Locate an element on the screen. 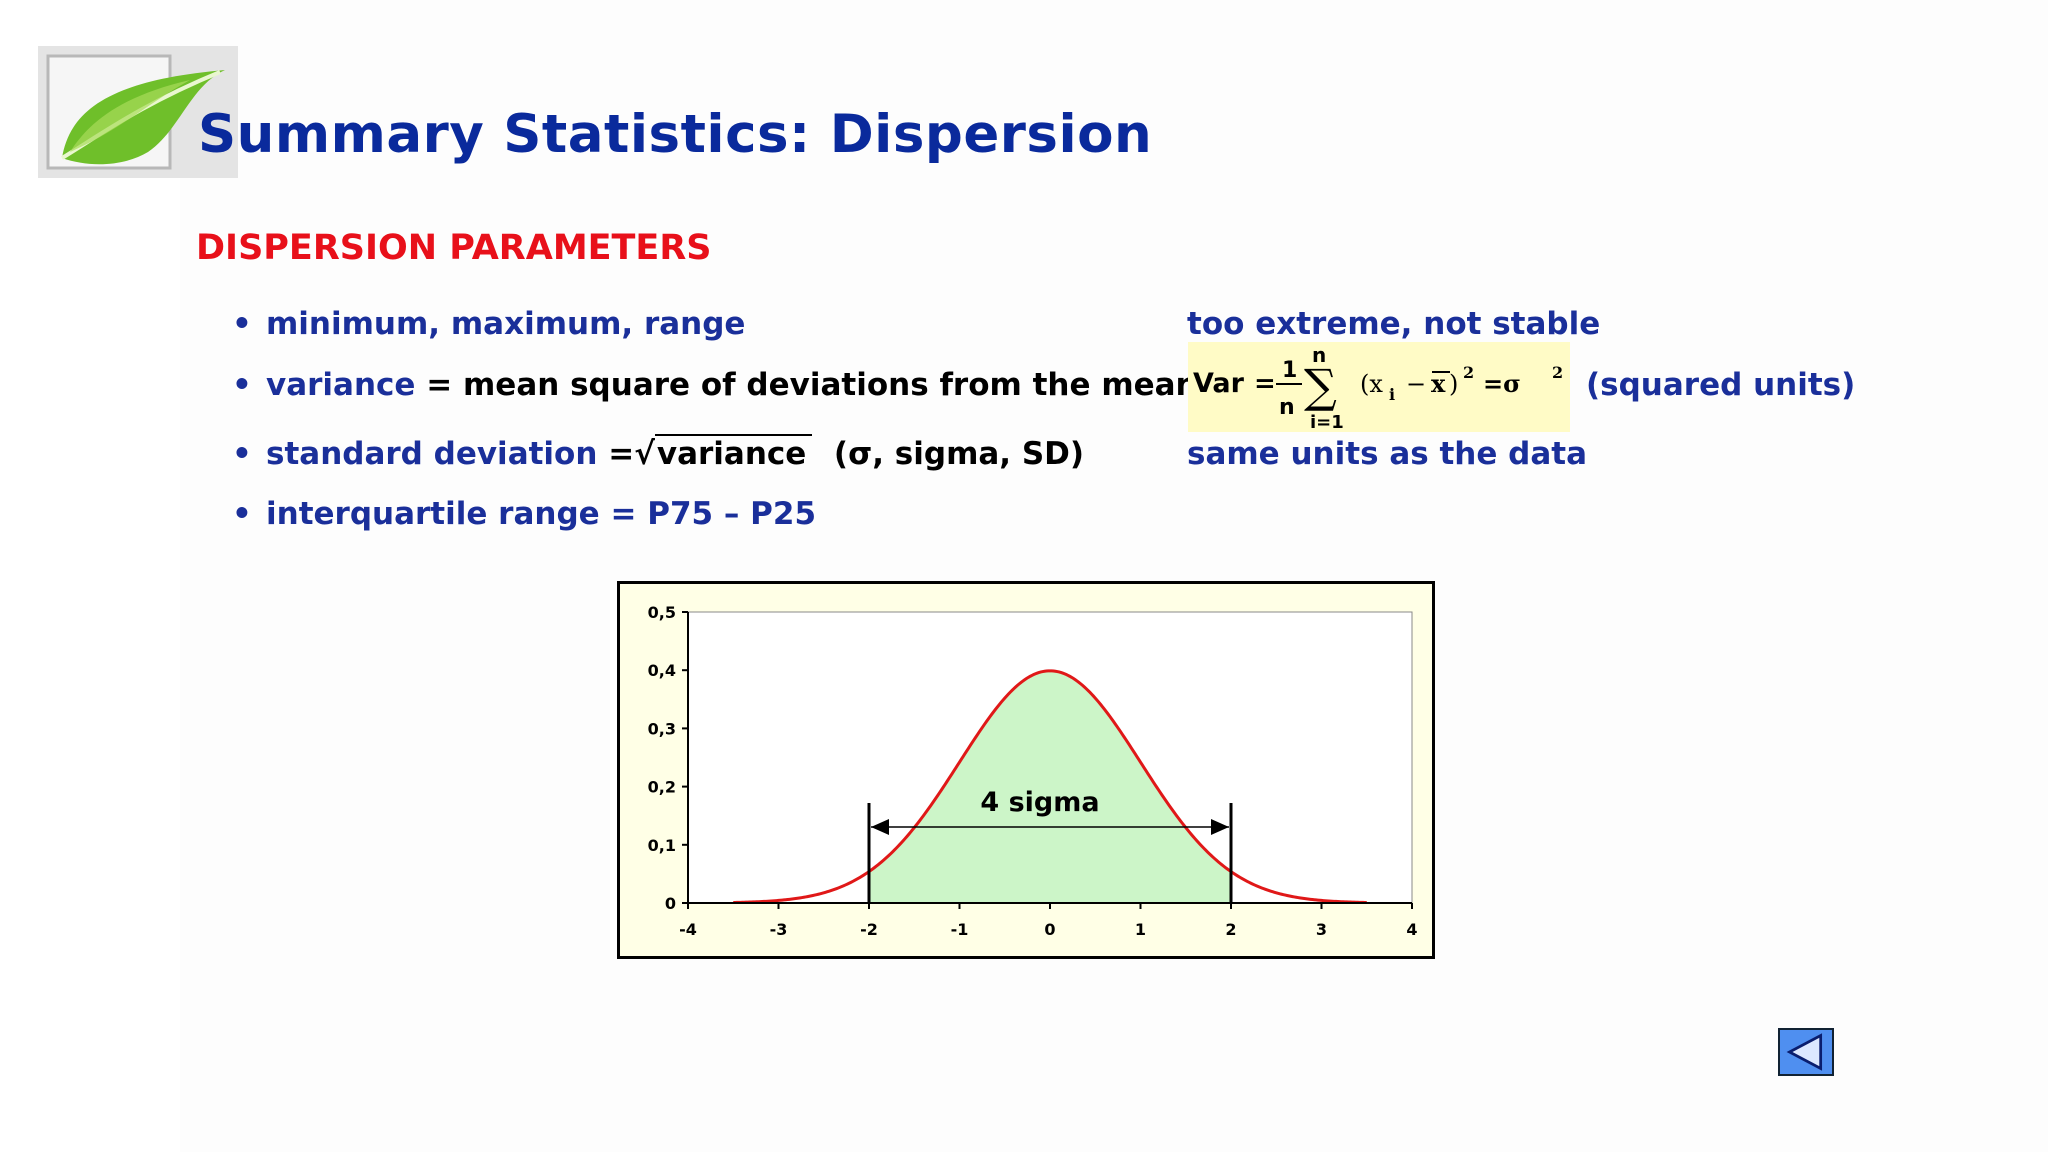 The height and width of the screenshot is (1152, 2048). y-tick-label: 0,2 is located at coordinates (662, 787).